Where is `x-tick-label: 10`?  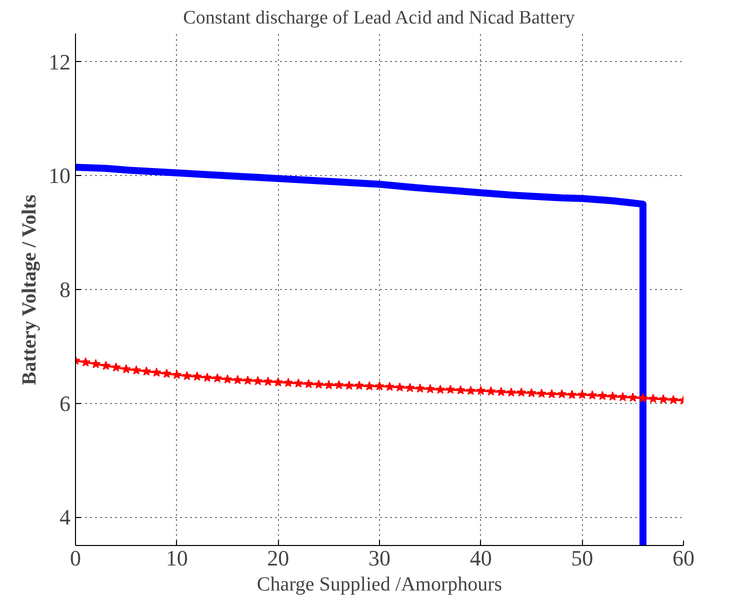 x-tick-label: 10 is located at coordinates (177, 558).